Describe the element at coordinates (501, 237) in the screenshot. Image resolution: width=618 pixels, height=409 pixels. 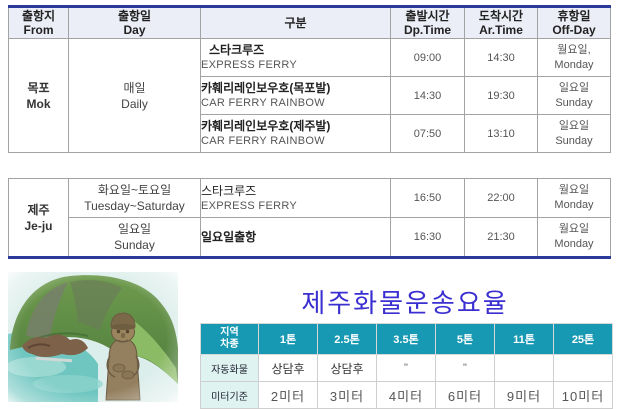
I see `arrival-time: 21:30` at that location.